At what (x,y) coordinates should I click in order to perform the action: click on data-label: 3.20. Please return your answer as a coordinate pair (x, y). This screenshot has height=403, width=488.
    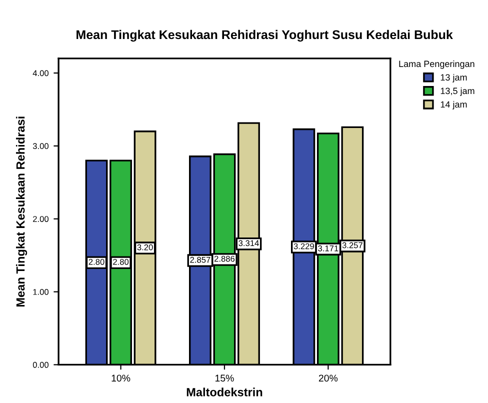
    Looking at the image, I should click on (145, 247).